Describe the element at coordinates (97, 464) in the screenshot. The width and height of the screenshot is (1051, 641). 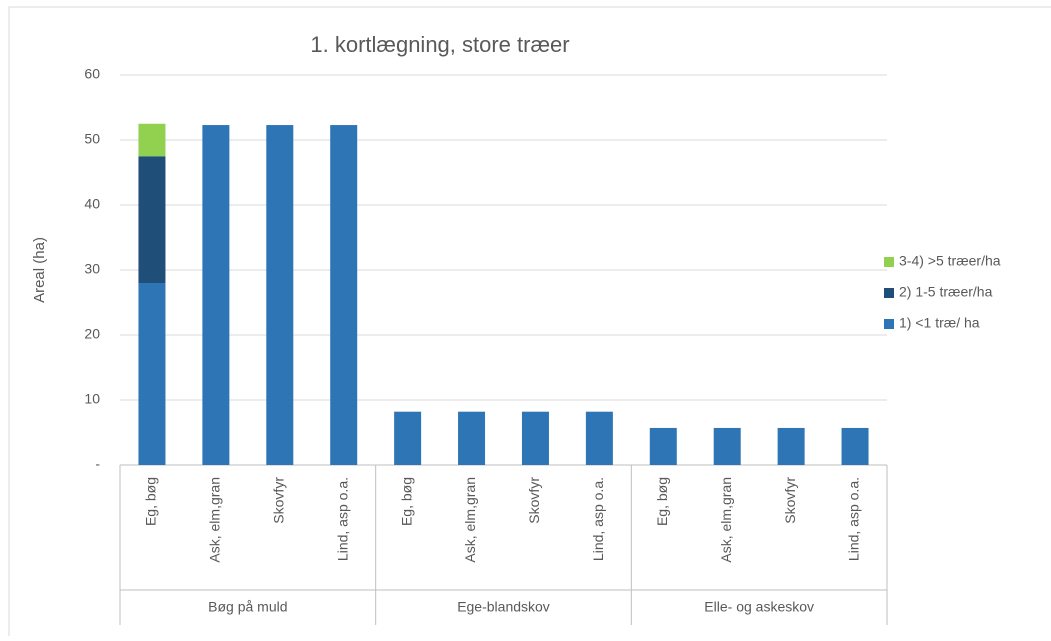
I see `y-tick-label: -` at that location.